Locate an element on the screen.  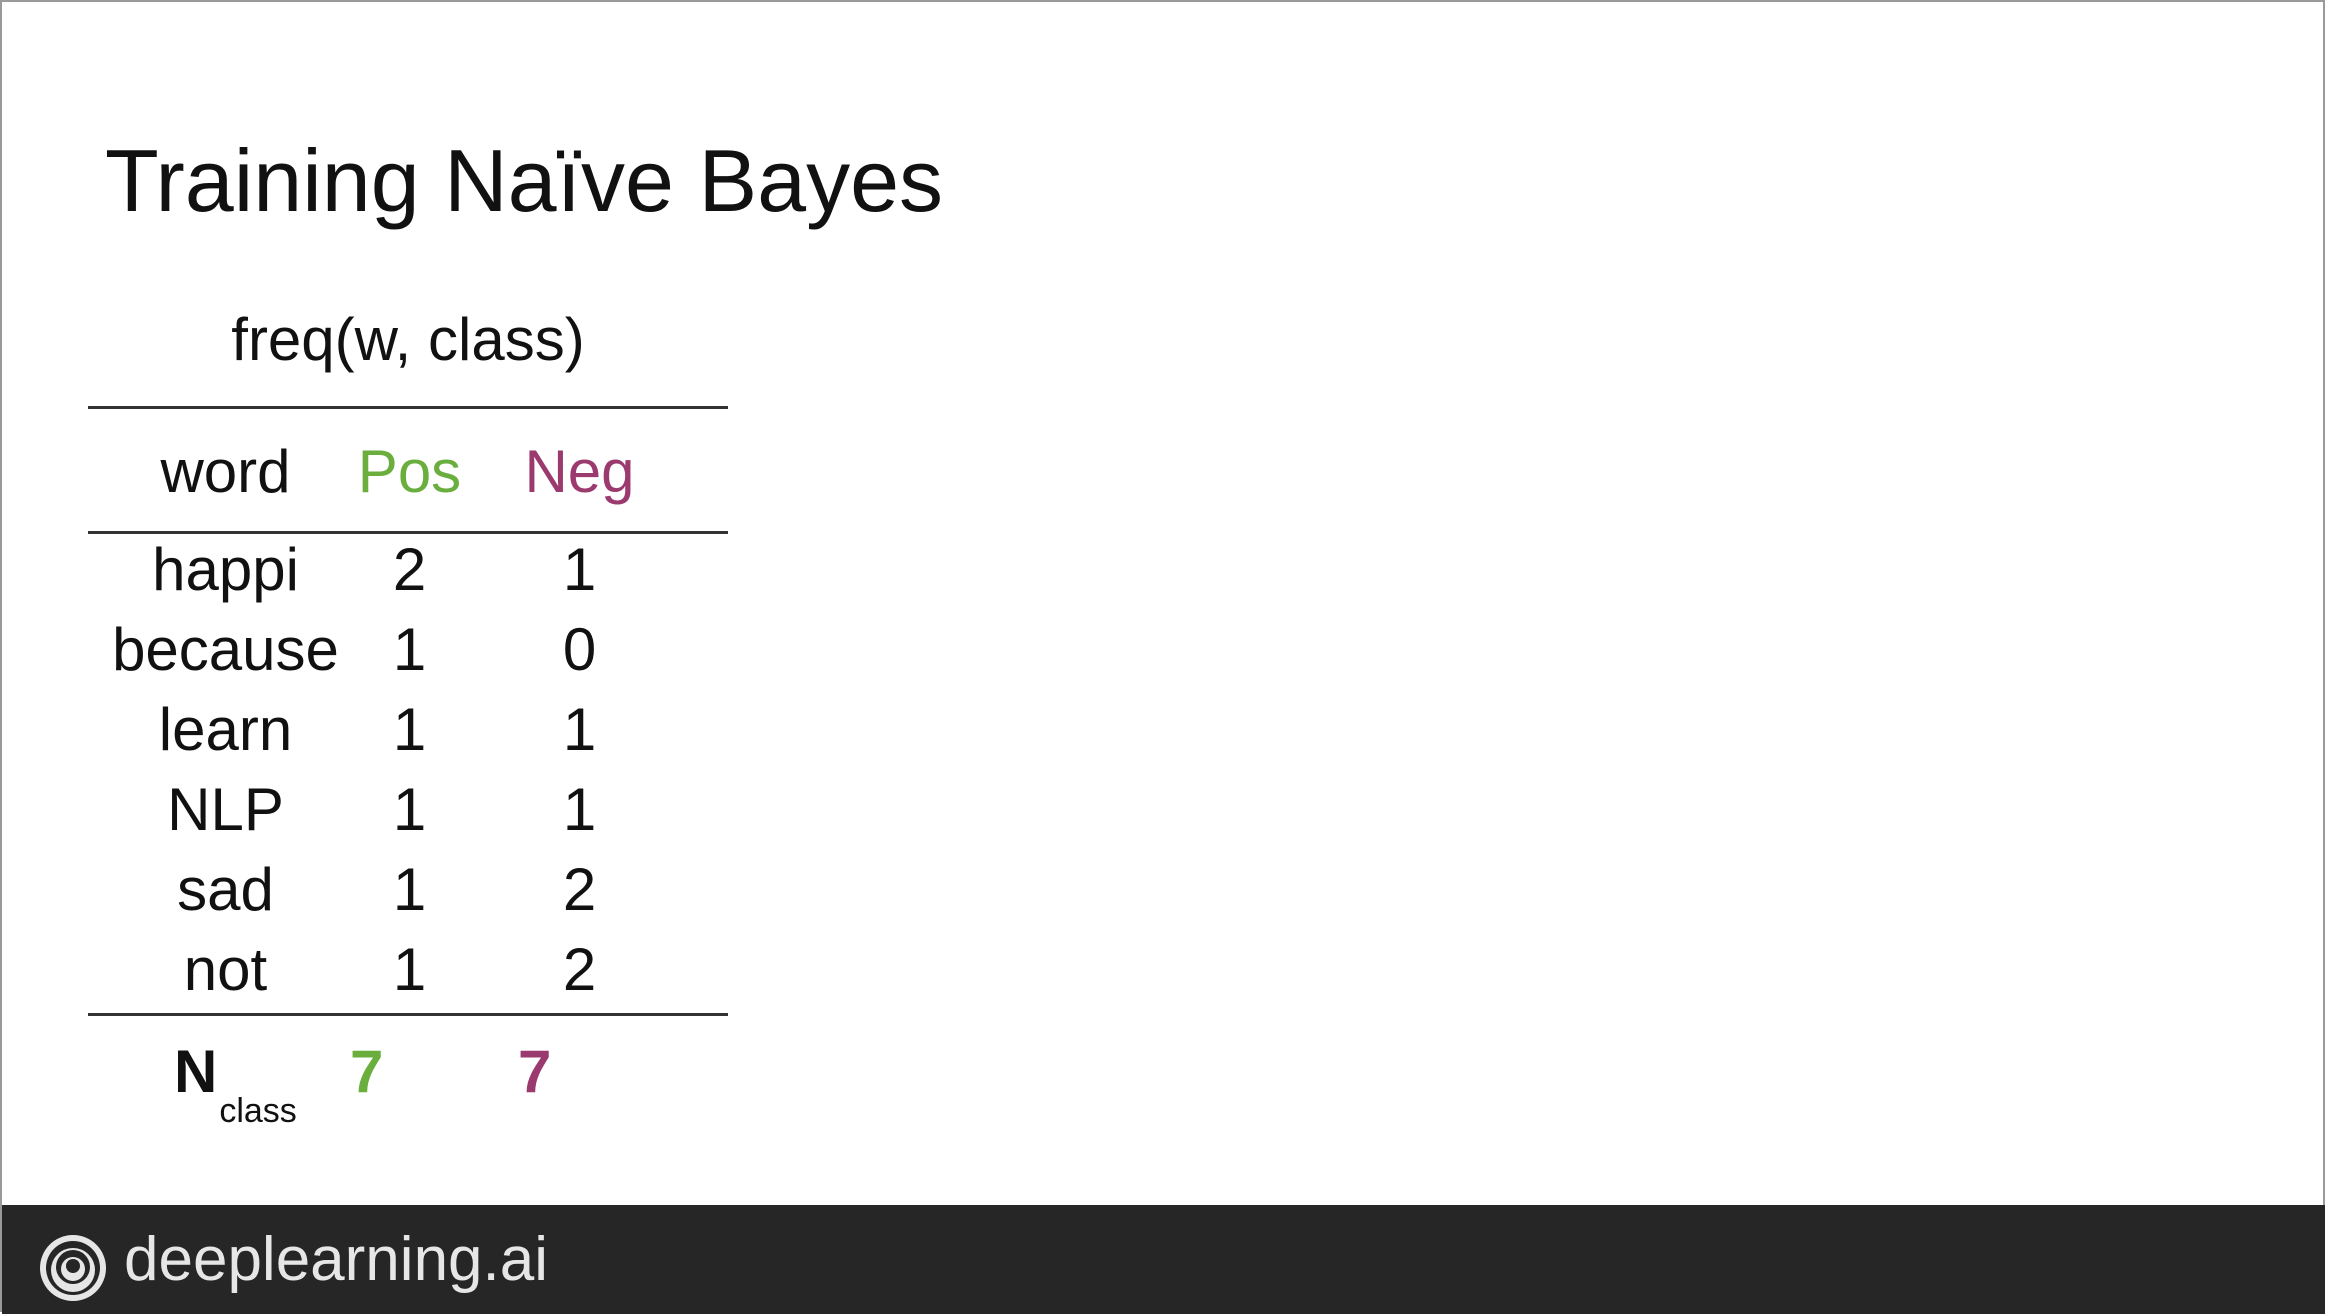
header-word: word is located at coordinates (225, 471).